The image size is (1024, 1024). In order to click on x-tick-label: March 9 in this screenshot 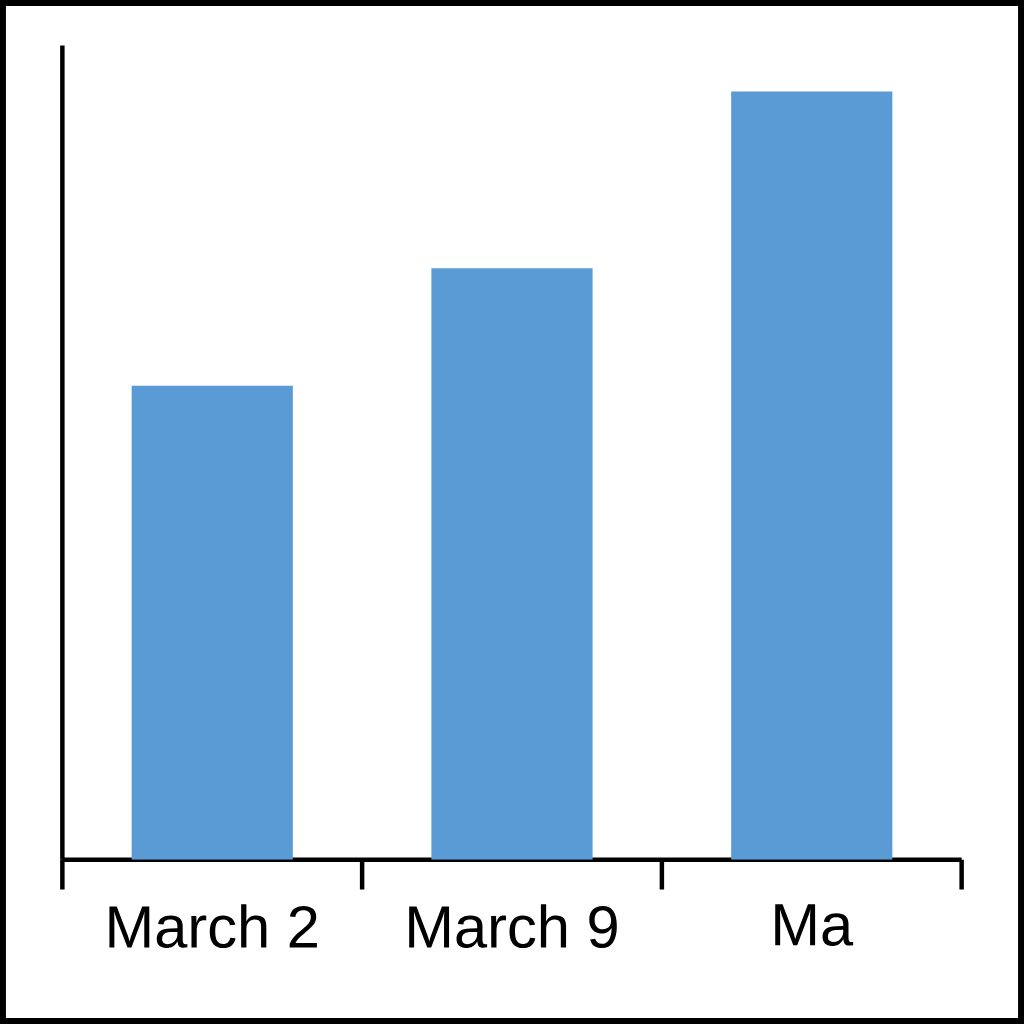, I will do `click(513, 926)`.